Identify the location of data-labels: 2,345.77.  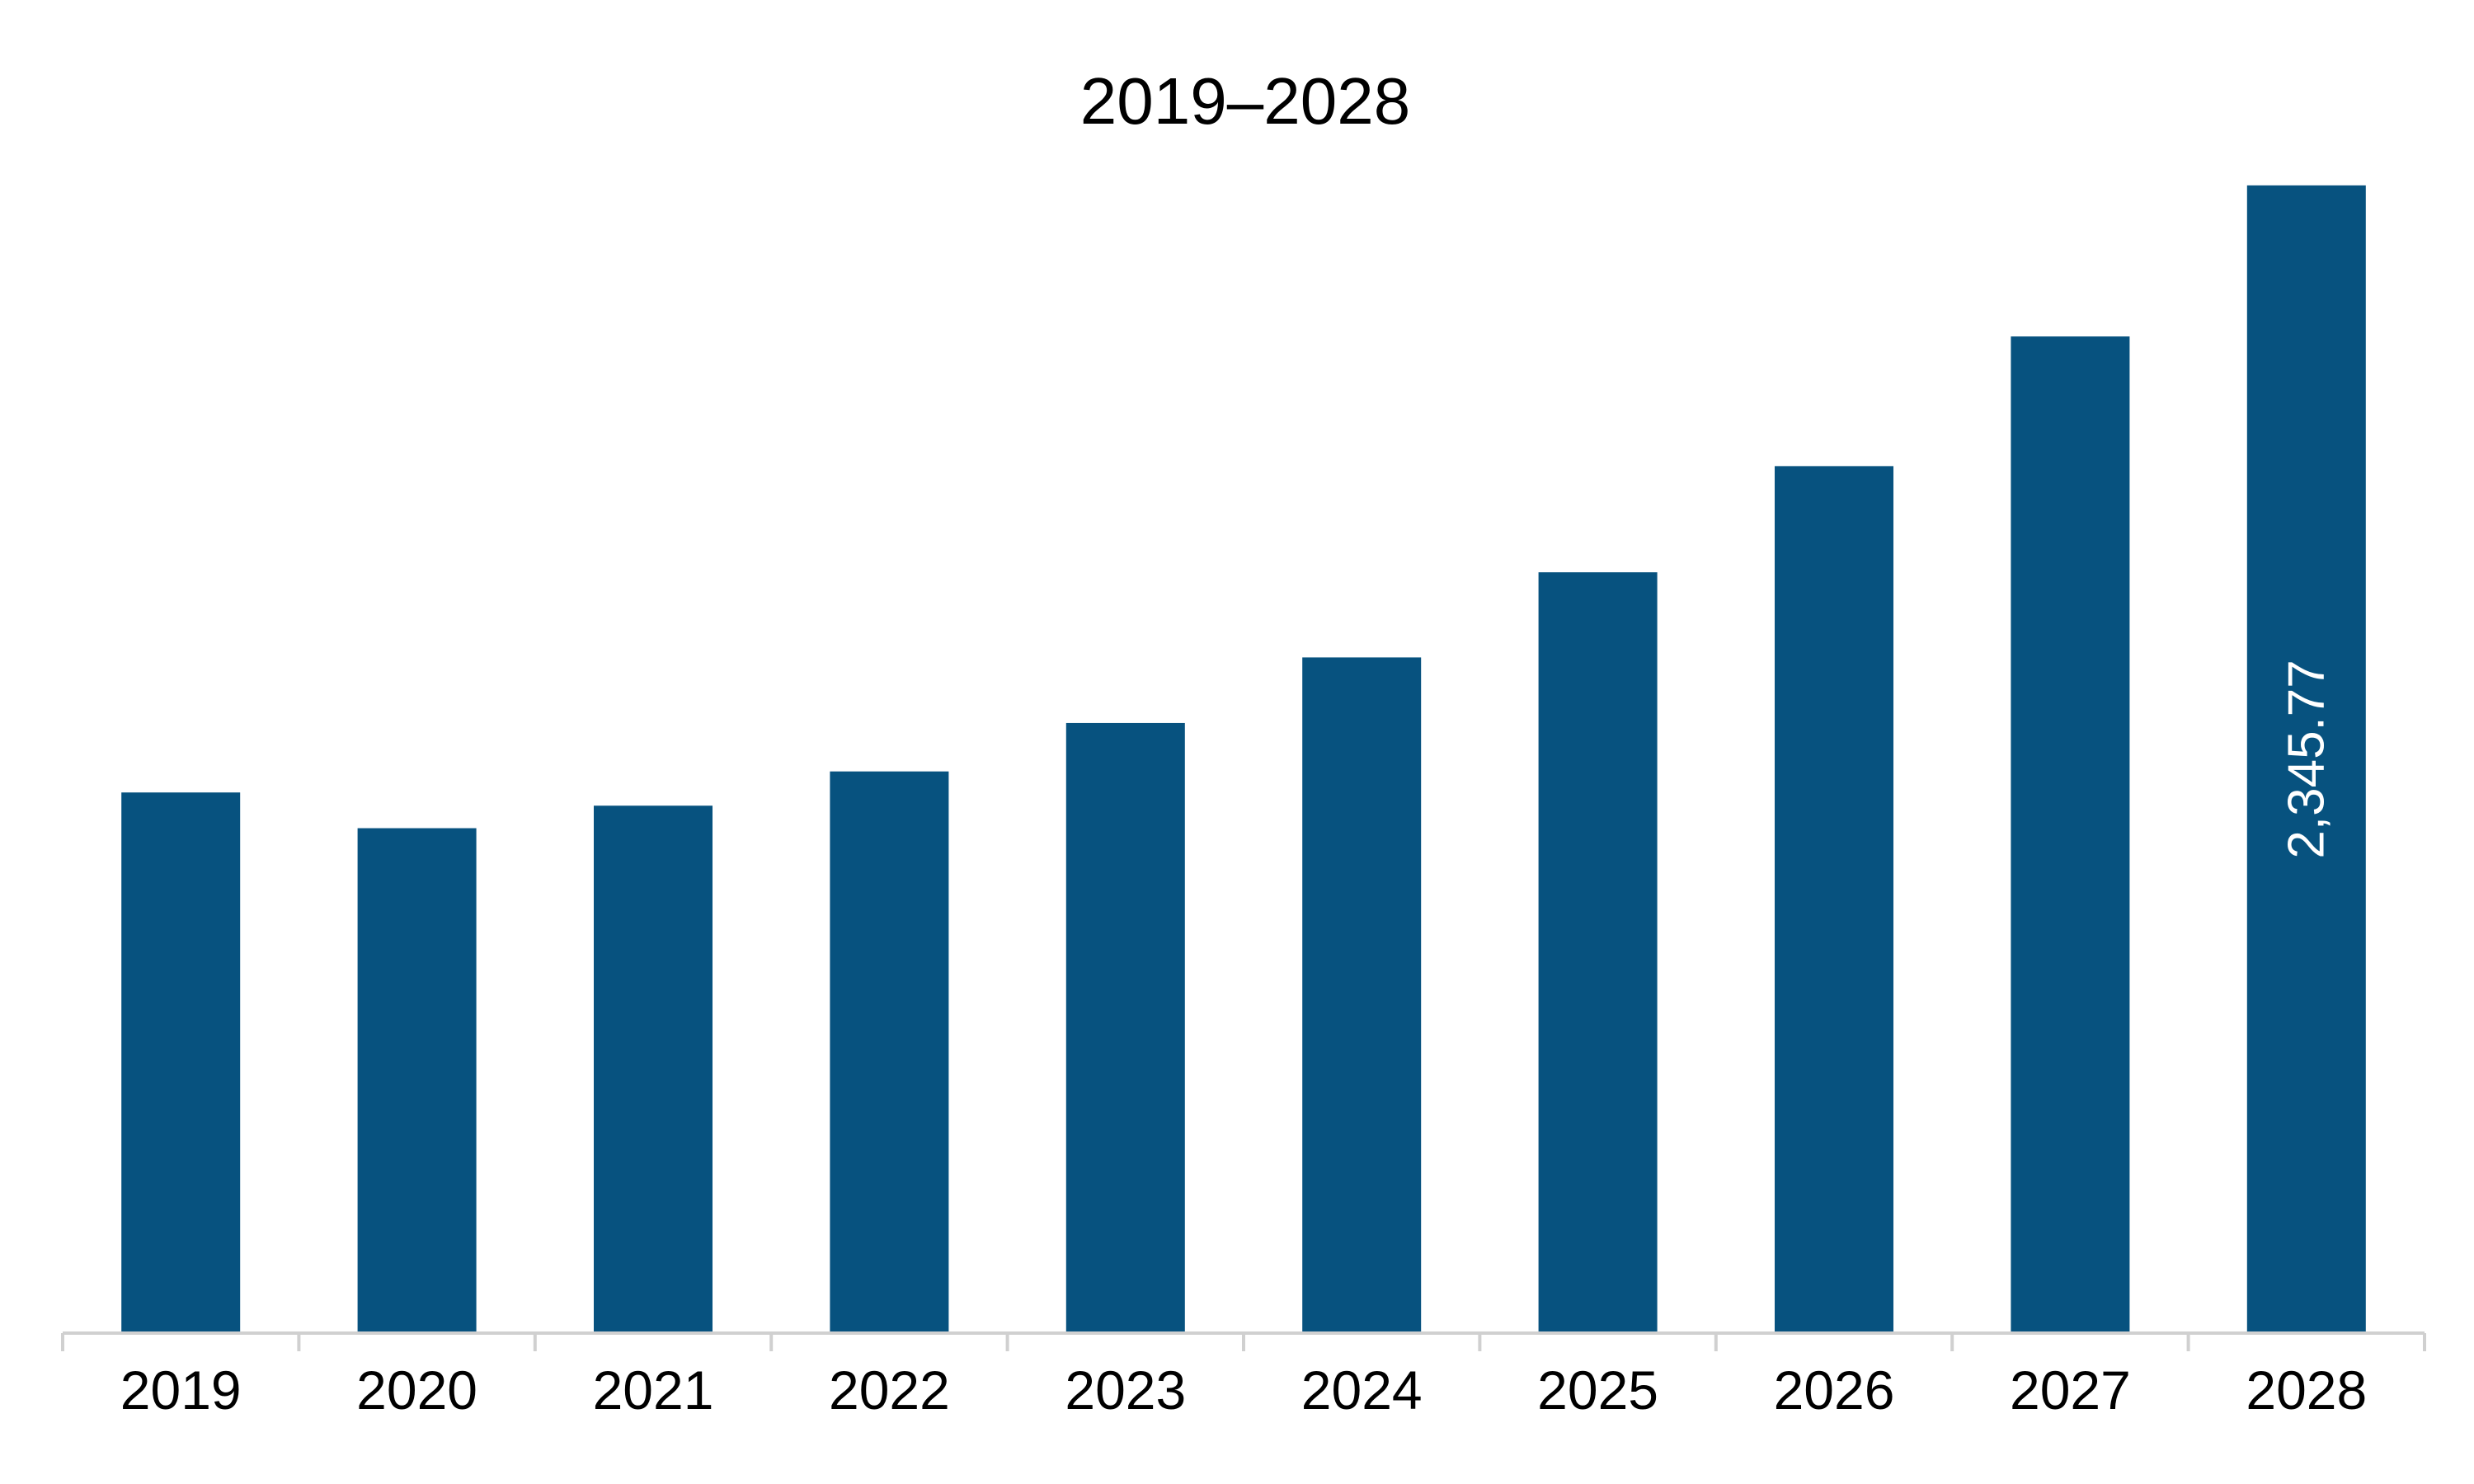
(2306, 759).